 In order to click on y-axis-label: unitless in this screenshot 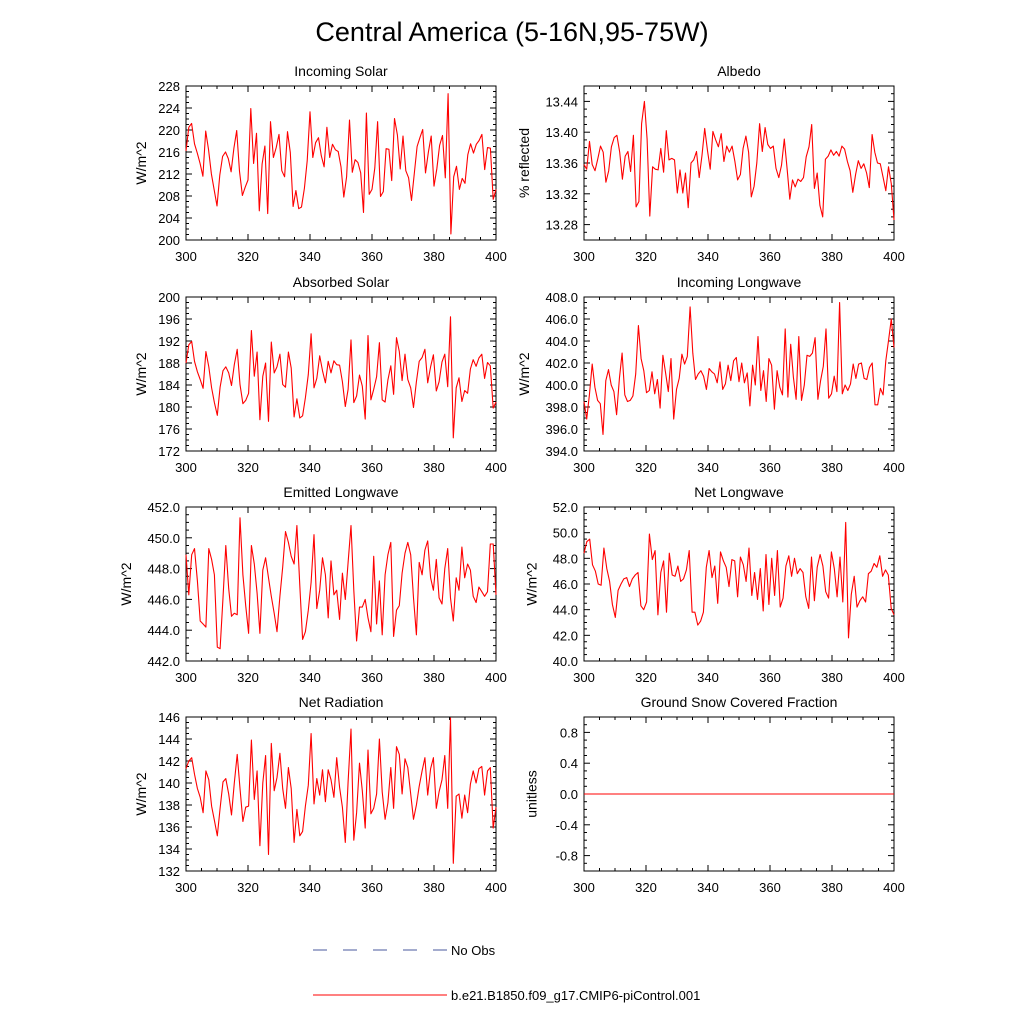, I will do `click(531, 793)`.